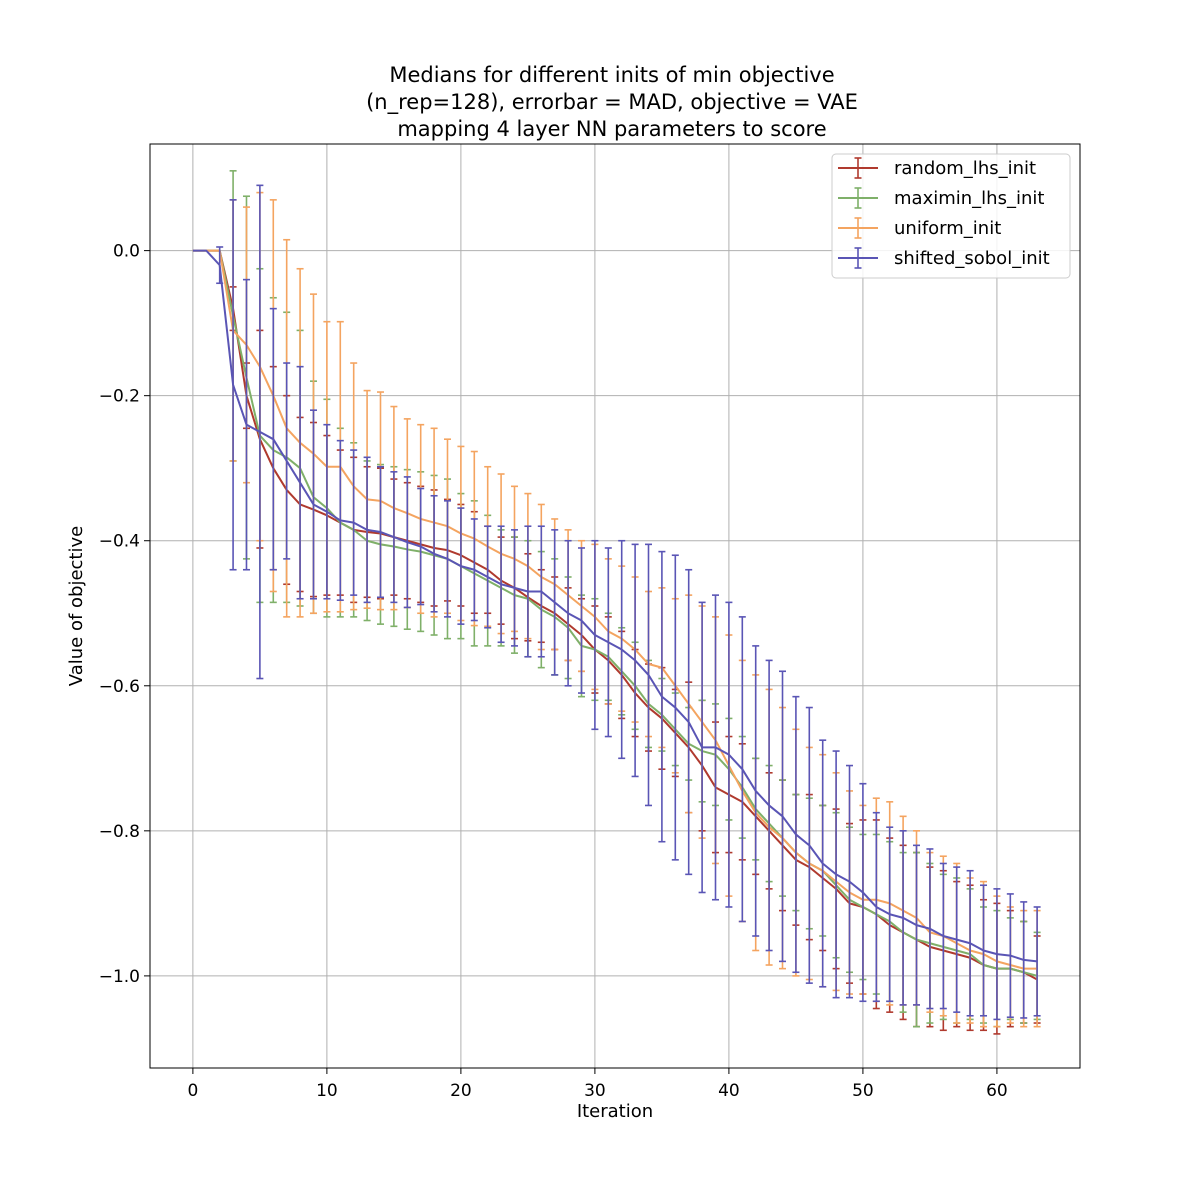 This screenshot has height=1200, width=1200. I want to click on x-tick-label: 60, so click(997, 1091).